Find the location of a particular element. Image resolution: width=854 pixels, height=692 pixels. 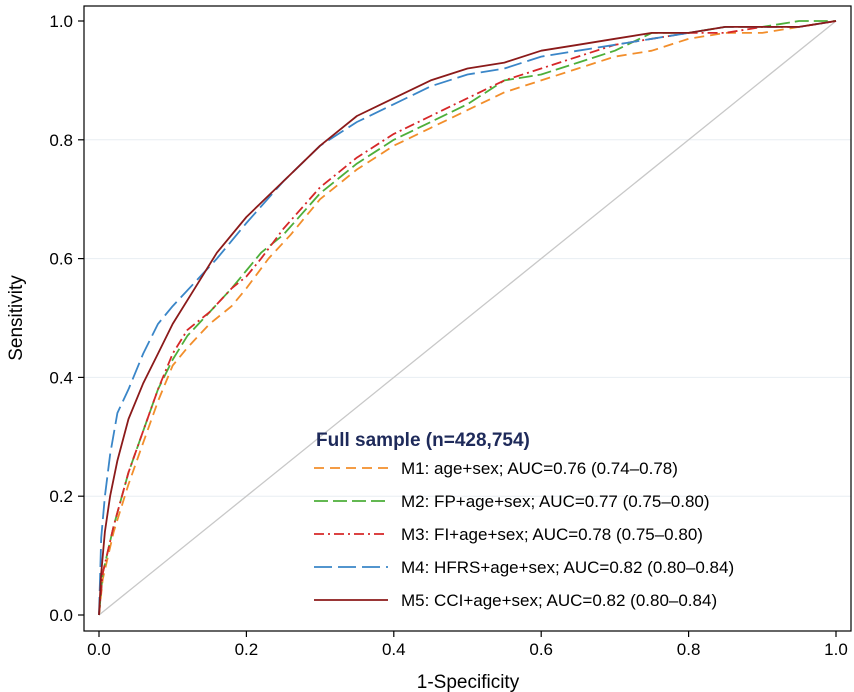

x-axis-title: 1-Specificity is located at coordinates (468, 682).